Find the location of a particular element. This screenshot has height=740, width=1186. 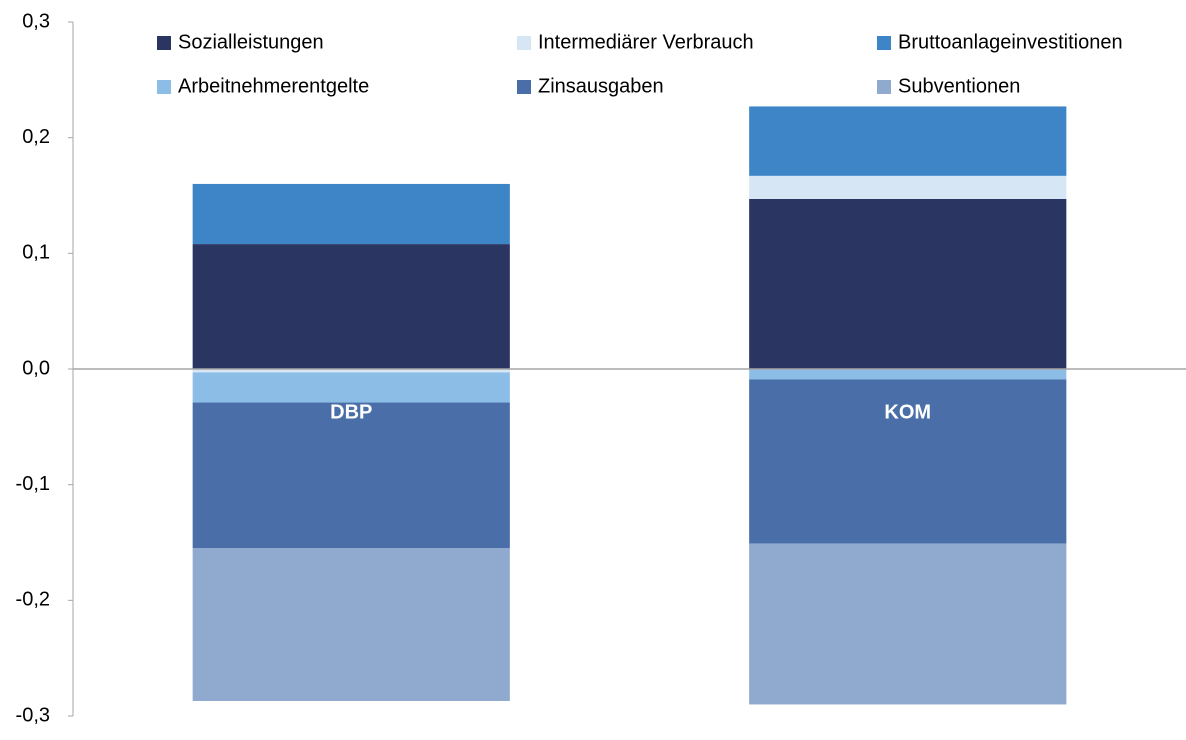

legend-label: Subventionen is located at coordinates (959, 86).